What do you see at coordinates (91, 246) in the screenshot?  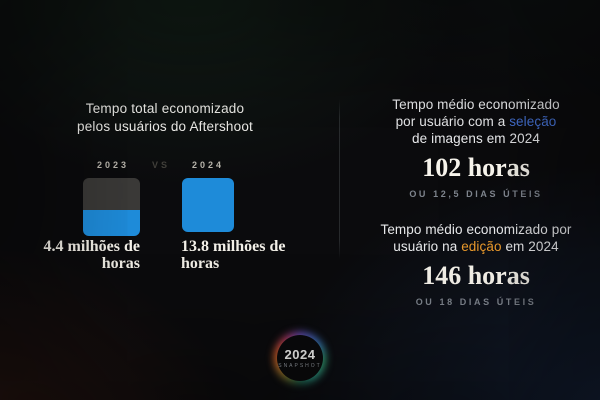 I see `bar-2023-caption-line1: 4.4 milhões de` at bounding box center [91, 246].